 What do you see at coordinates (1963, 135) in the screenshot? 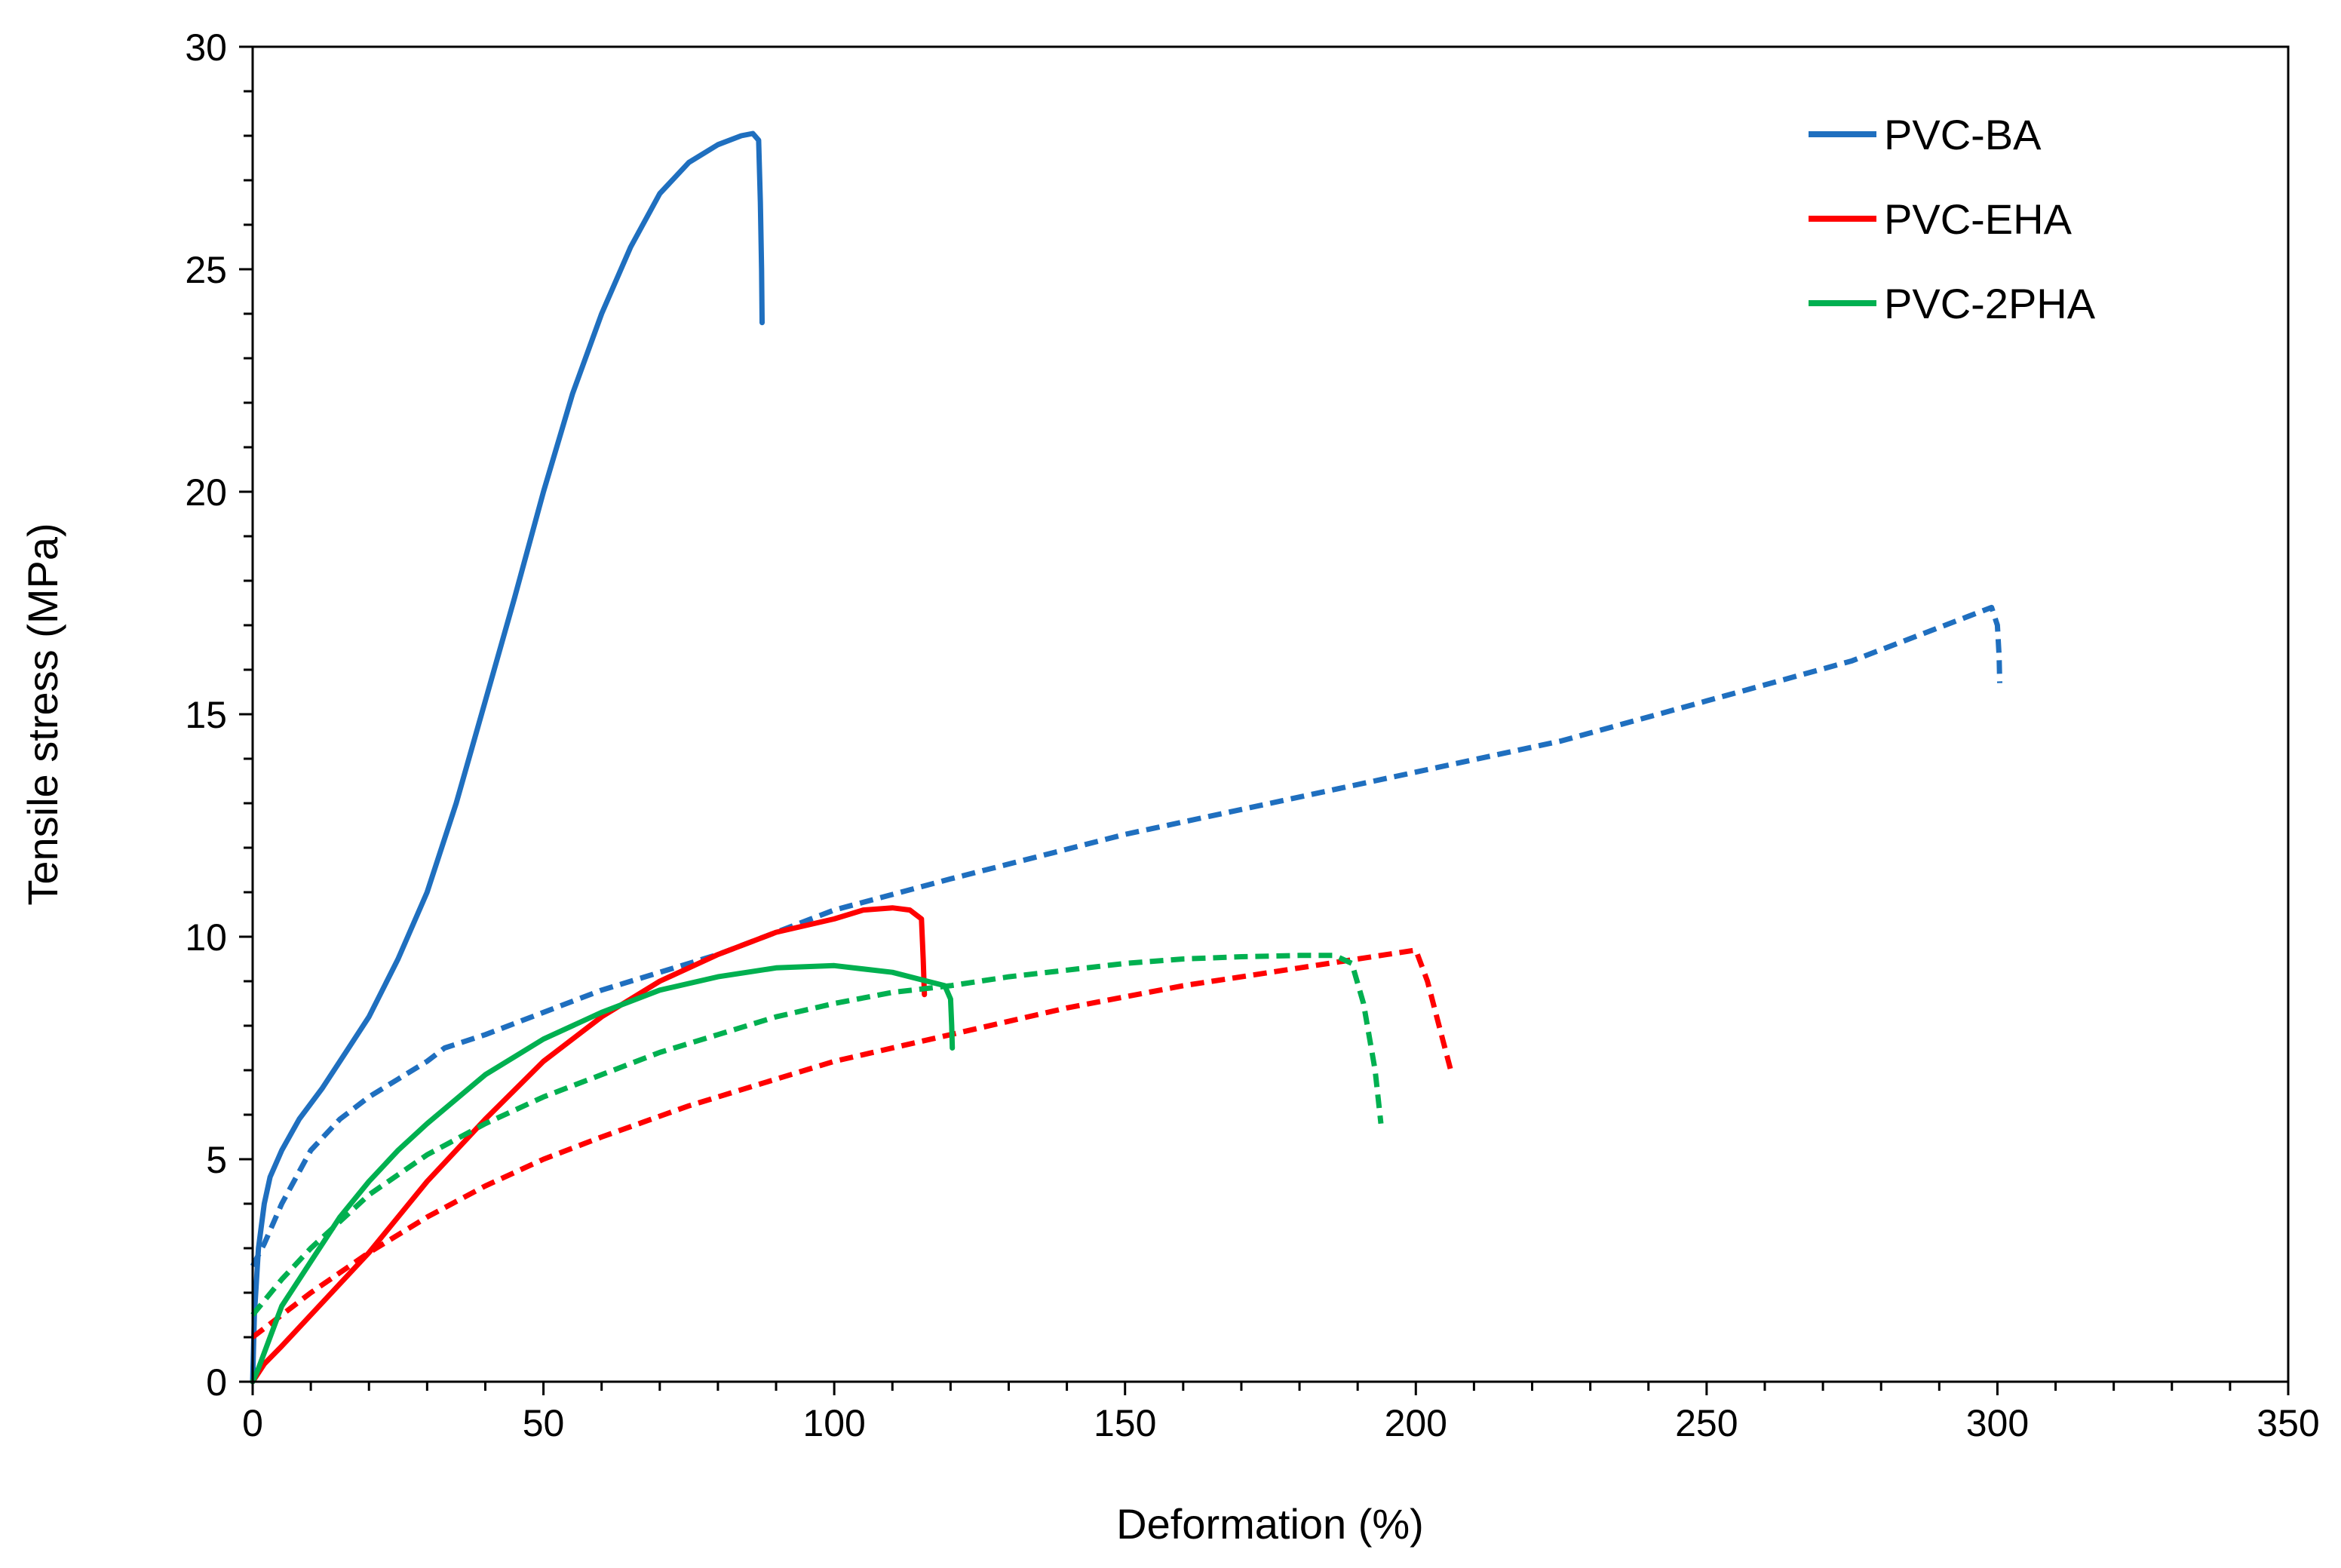
I see `legend-label-pvc-ba: PVC-BA` at bounding box center [1963, 135].